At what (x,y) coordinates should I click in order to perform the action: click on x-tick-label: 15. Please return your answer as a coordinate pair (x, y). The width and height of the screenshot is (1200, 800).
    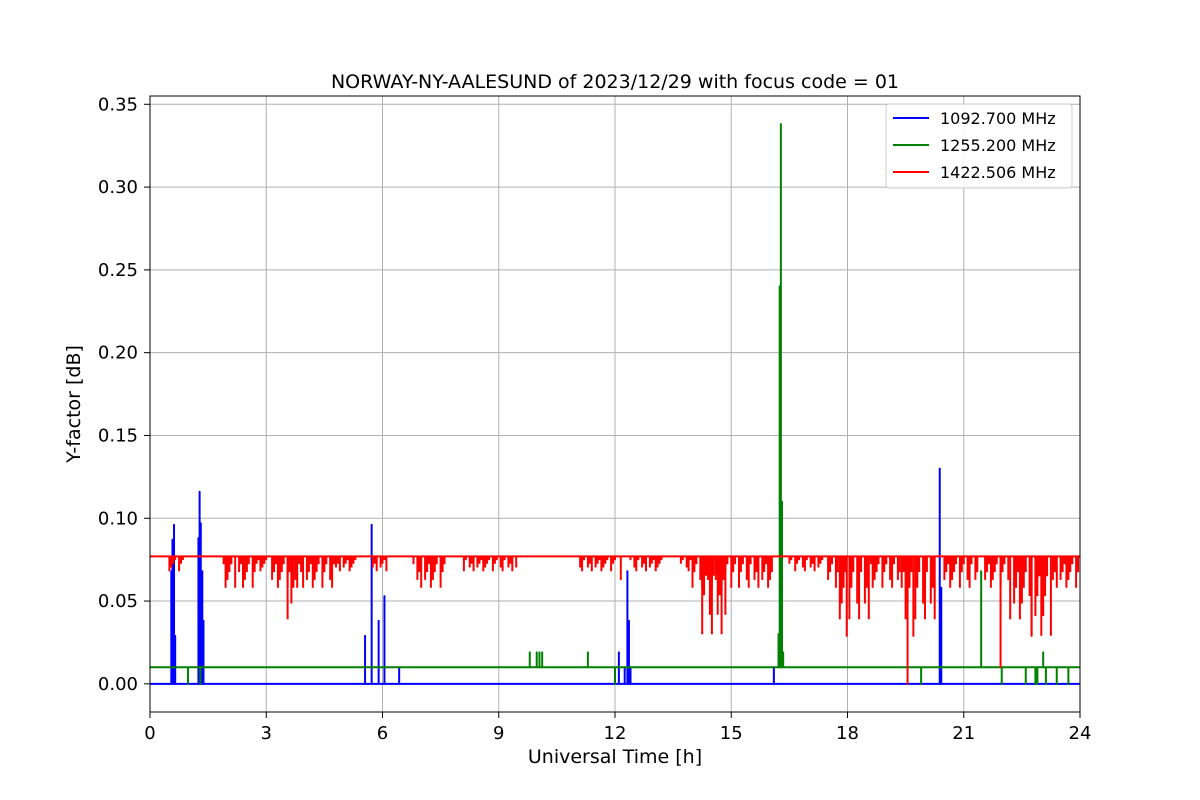
    Looking at the image, I should click on (731, 733).